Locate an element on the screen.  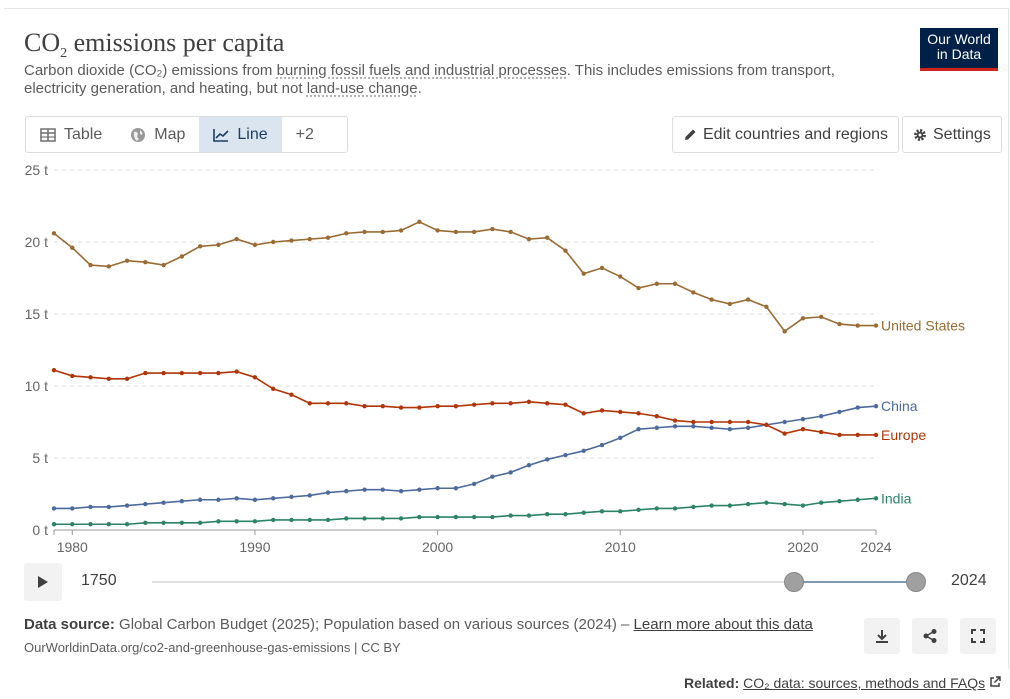
series-line-us is located at coordinates (464, 276).